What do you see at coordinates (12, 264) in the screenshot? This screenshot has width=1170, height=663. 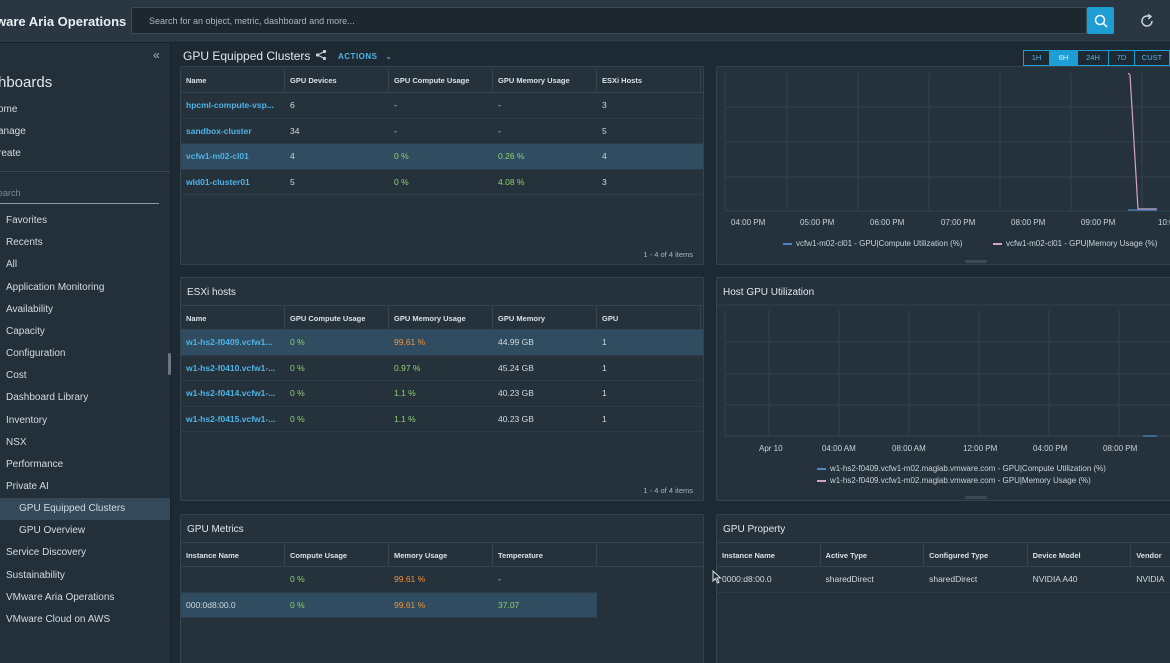 I see `sidebar-item-all: All` at bounding box center [12, 264].